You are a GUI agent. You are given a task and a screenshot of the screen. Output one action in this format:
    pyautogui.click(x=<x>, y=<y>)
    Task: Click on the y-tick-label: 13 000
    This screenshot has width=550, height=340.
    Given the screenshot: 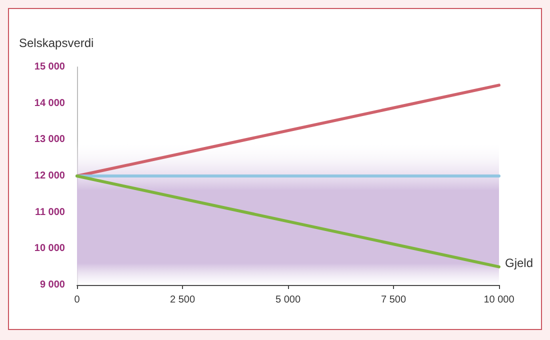 What is the action you would take?
    pyautogui.click(x=50, y=140)
    